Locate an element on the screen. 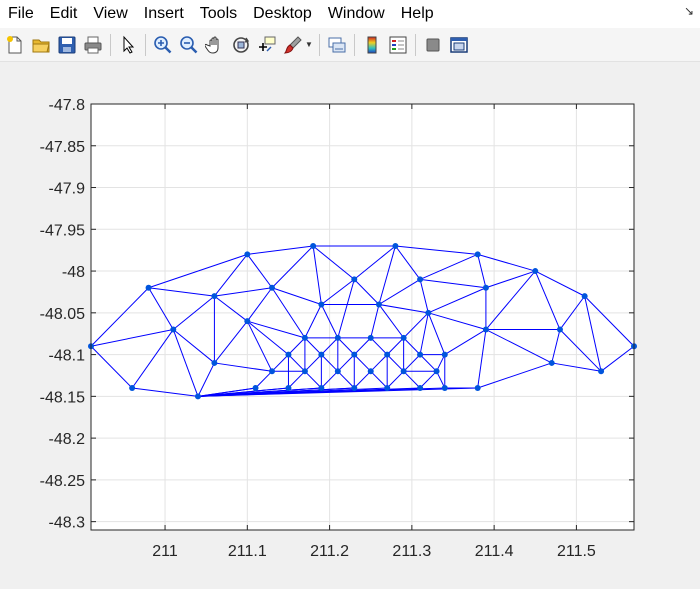 Image resolution: width=700 pixels, height=589 pixels. pan-hand-icon is located at coordinates (215, 45).